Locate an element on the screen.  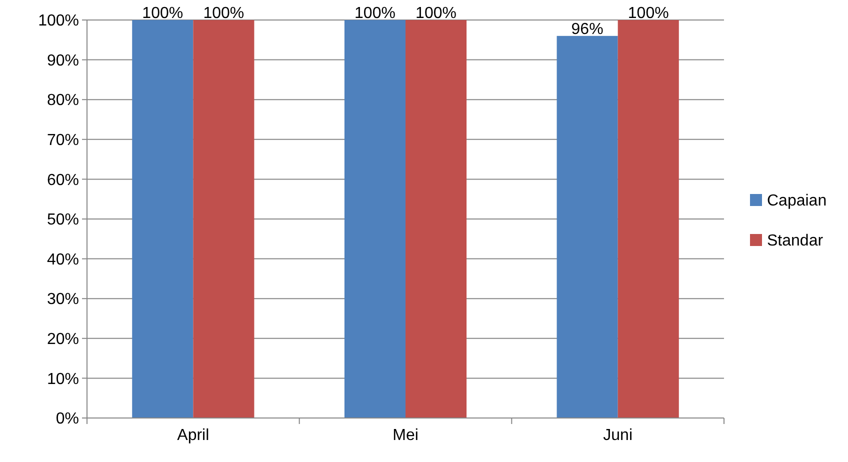
legend-label: Capaian is located at coordinates (797, 201).